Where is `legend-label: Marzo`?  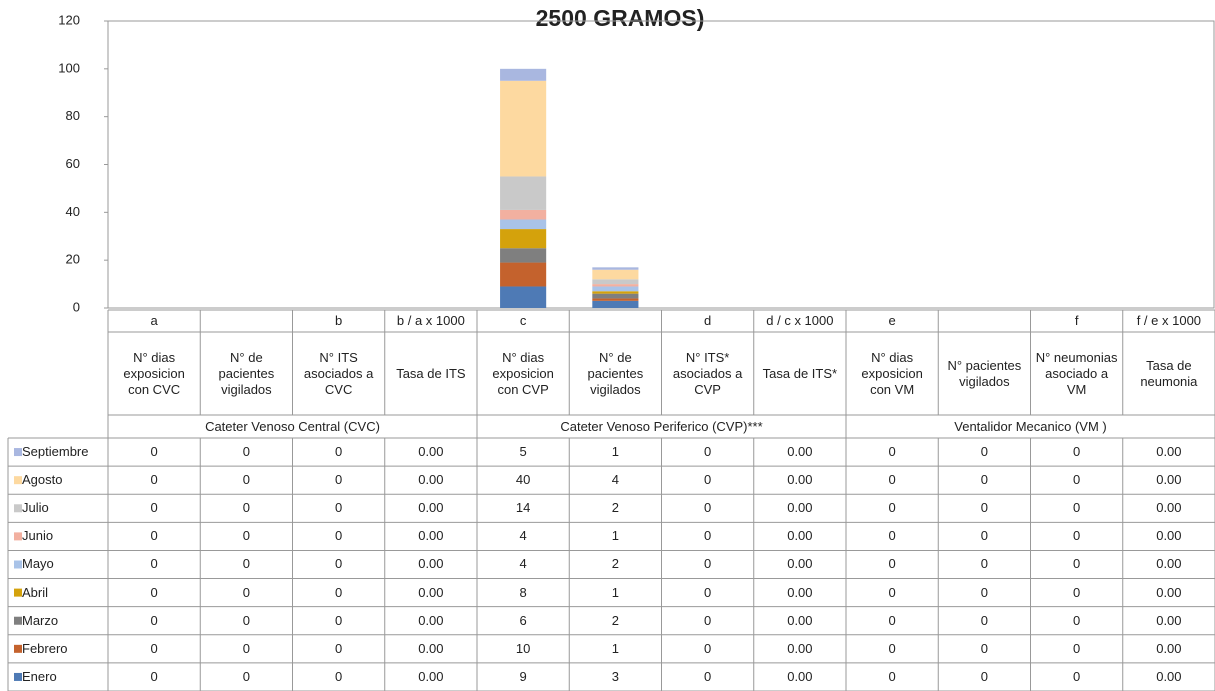 legend-label: Marzo is located at coordinates (40, 620).